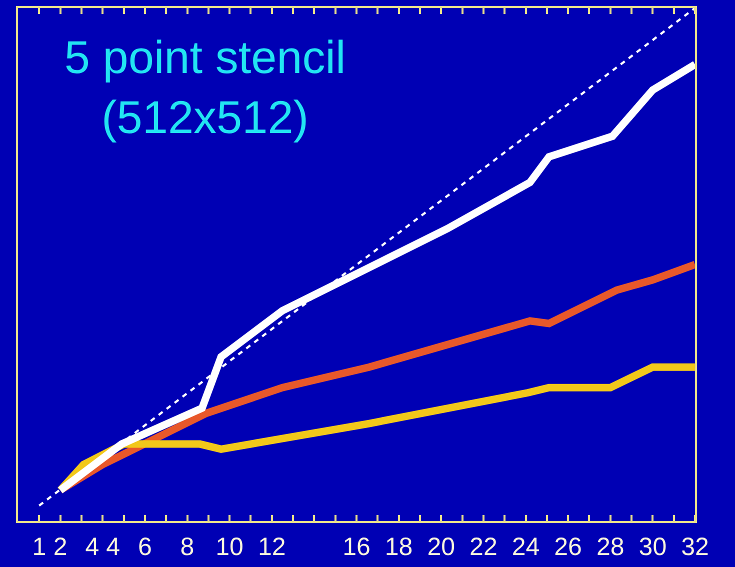 The image size is (735, 567). What do you see at coordinates (652, 547) in the screenshot?
I see `x-tick-label: 30` at bounding box center [652, 547].